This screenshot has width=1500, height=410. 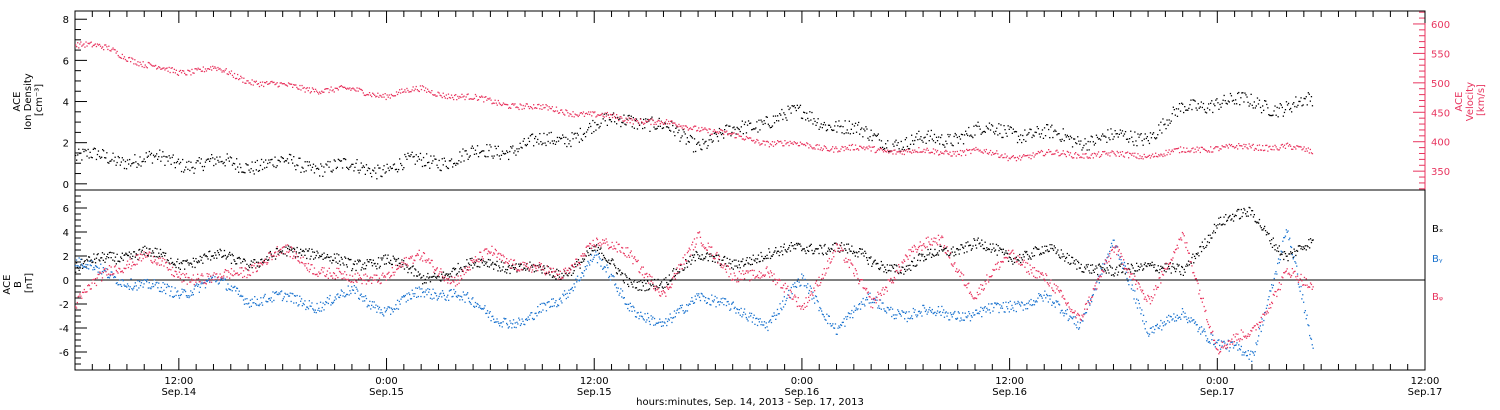 What do you see at coordinates (66, 61) in the screenshot?
I see `density-tick-label: 6` at bounding box center [66, 61].